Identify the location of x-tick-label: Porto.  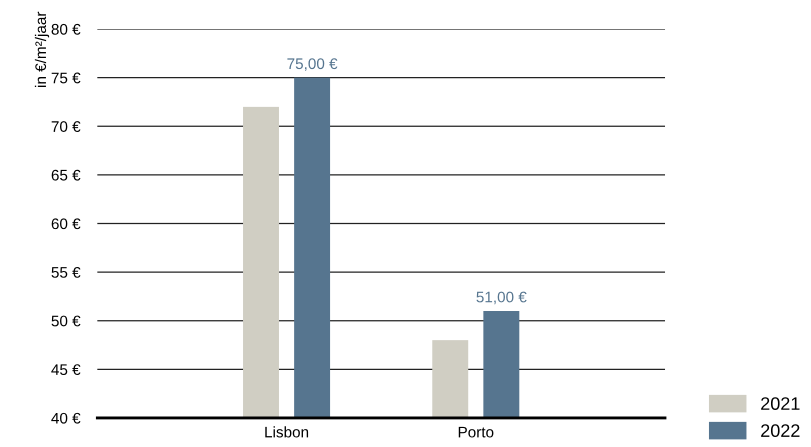
(476, 432).